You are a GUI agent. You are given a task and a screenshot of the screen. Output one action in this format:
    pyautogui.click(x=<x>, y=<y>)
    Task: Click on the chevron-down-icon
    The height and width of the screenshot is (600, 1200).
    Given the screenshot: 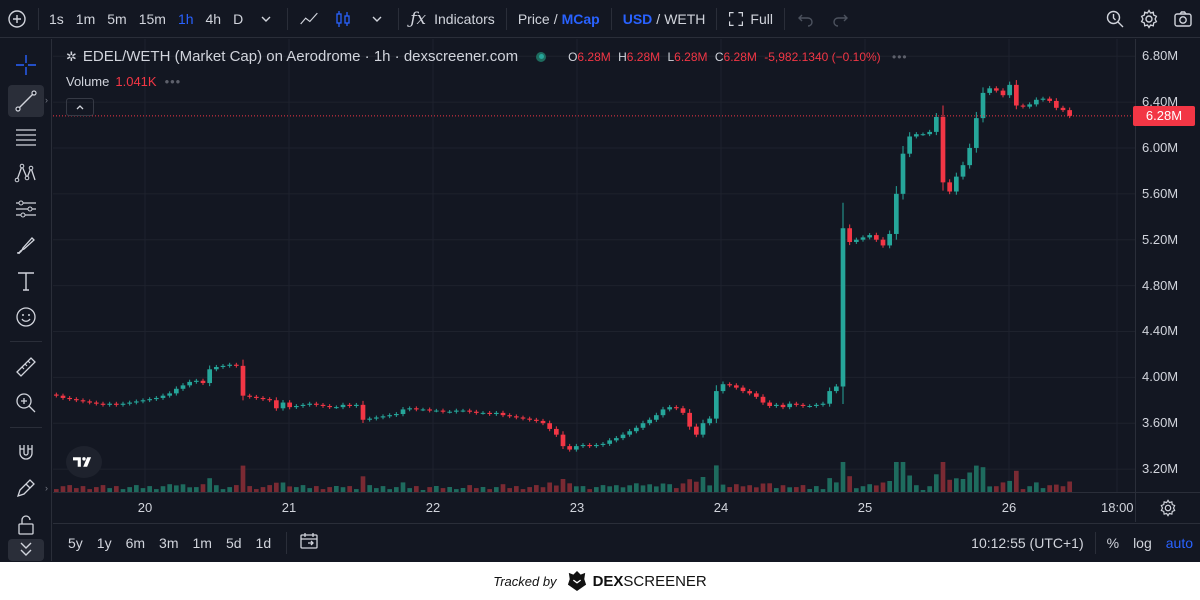 What is the action you would take?
    pyautogui.click(x=266, y=19)
    